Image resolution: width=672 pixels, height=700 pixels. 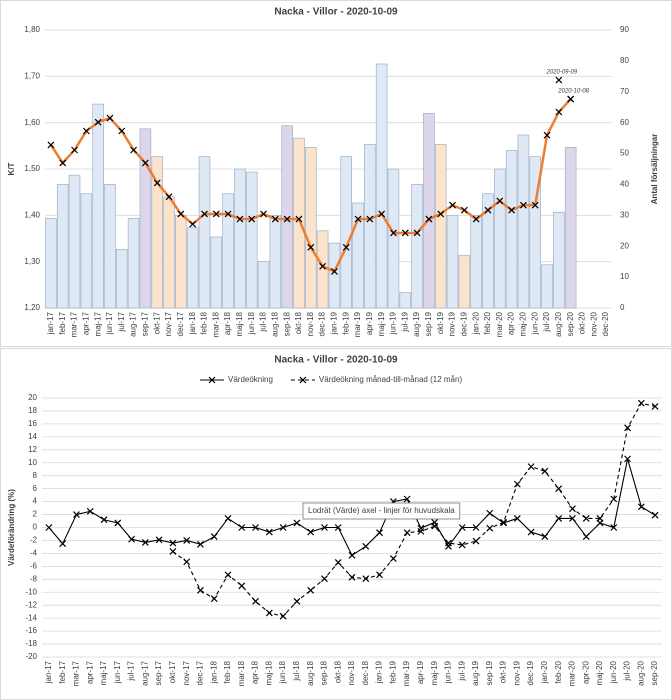 I want to click on y-tick-label: 1,20, so click(x=32, y=307).